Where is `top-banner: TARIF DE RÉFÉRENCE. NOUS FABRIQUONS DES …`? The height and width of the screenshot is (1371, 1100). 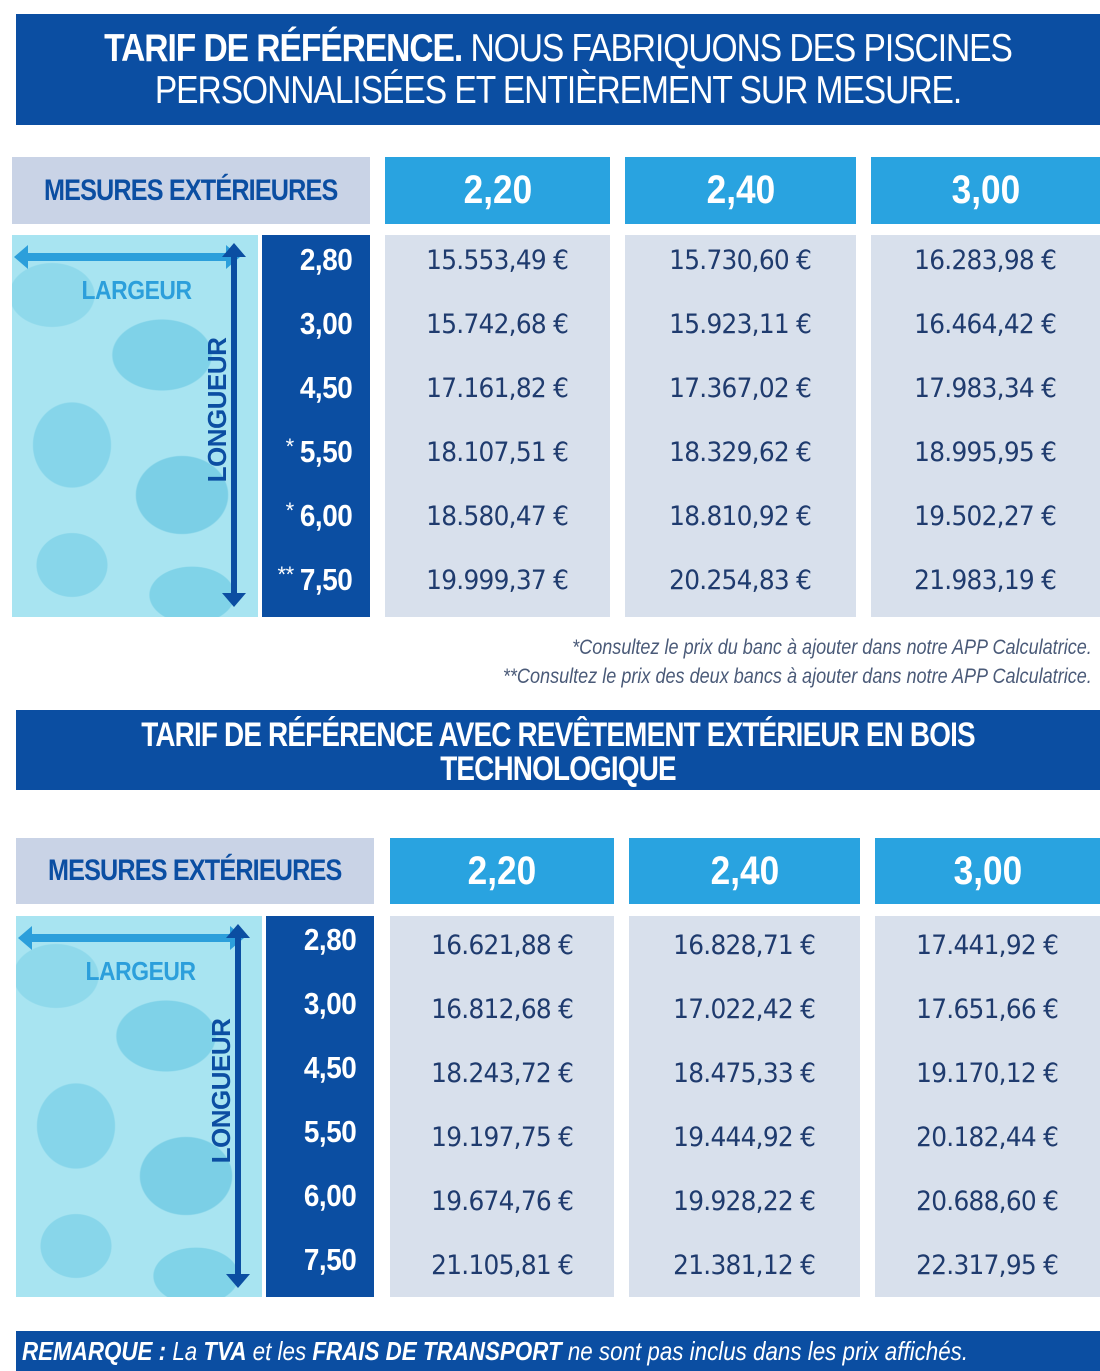 top-banner: TARIF DE RÉFÉRENCE. NOUS FABRIQUONS DES … is located at coordinates (558, 69).